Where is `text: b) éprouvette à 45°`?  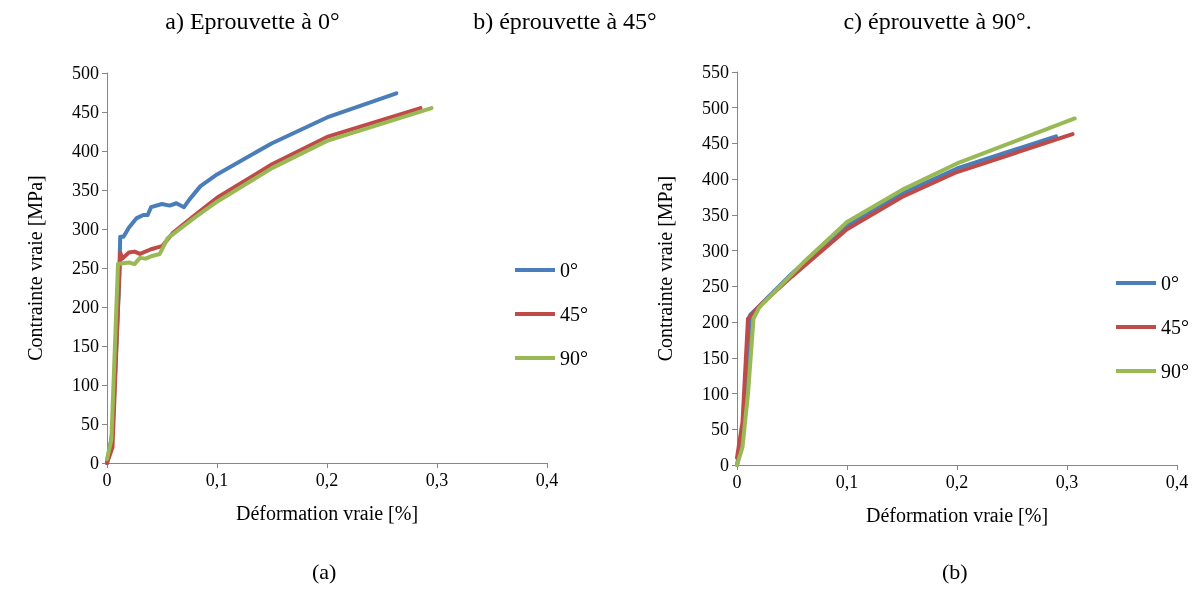 text: b) éprouvette à 45° is located at coordinates (565, 21).